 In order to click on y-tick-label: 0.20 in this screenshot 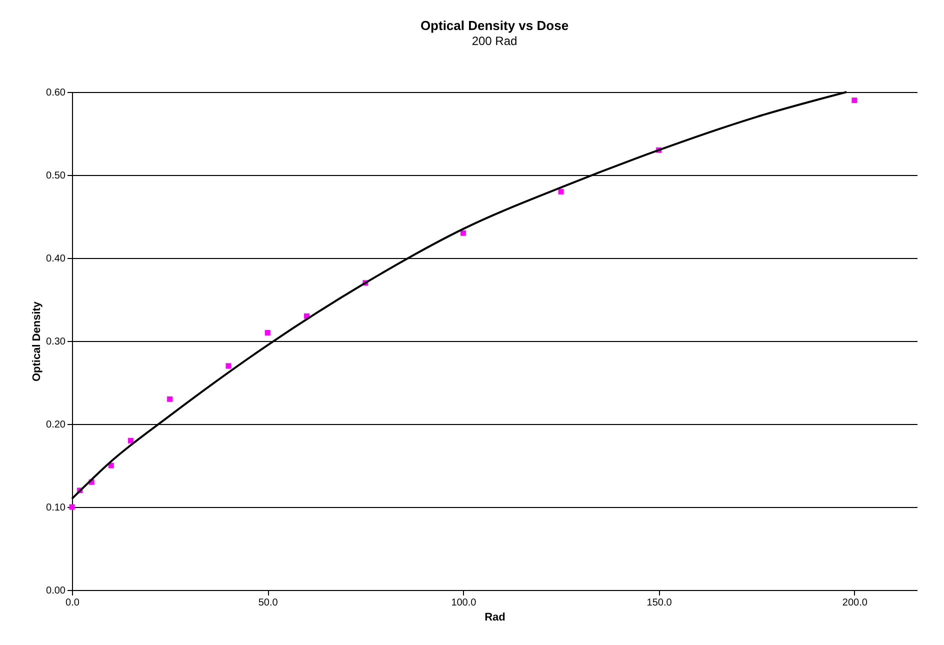, I will do `click(56, 425)`.